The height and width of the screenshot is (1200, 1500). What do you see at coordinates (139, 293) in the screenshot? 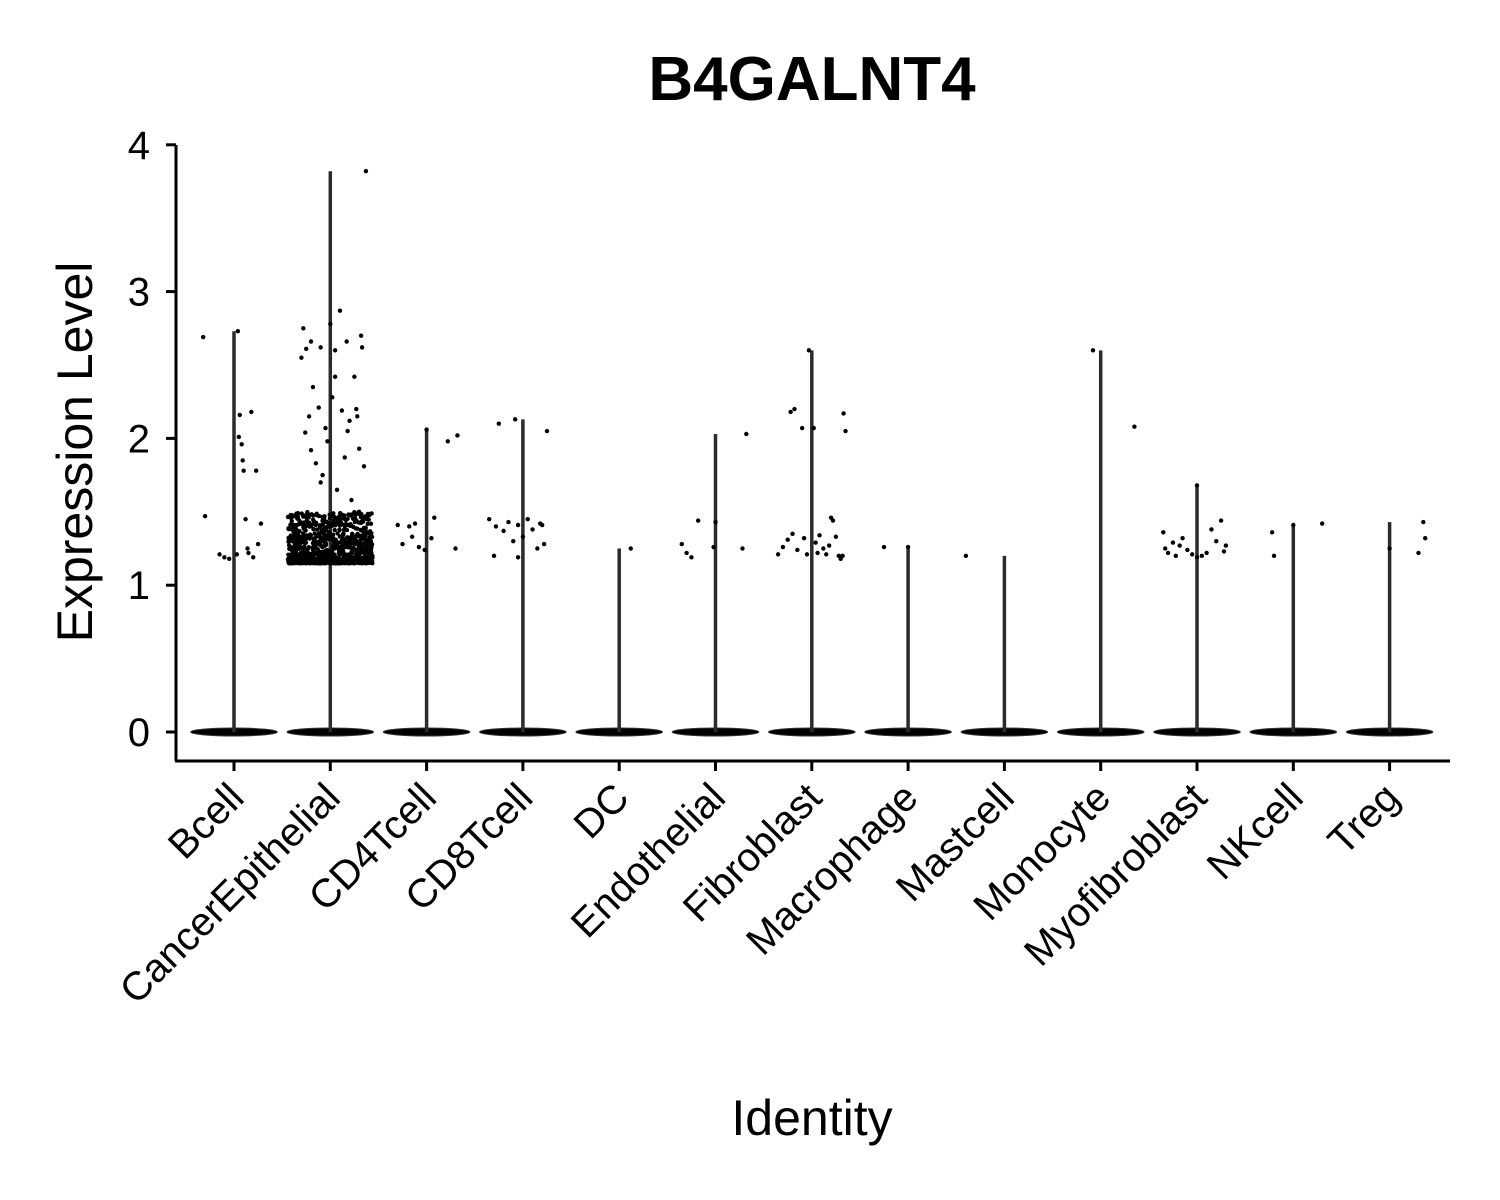
I see `y-tick-label: 3` at bounding box center [139, 293].